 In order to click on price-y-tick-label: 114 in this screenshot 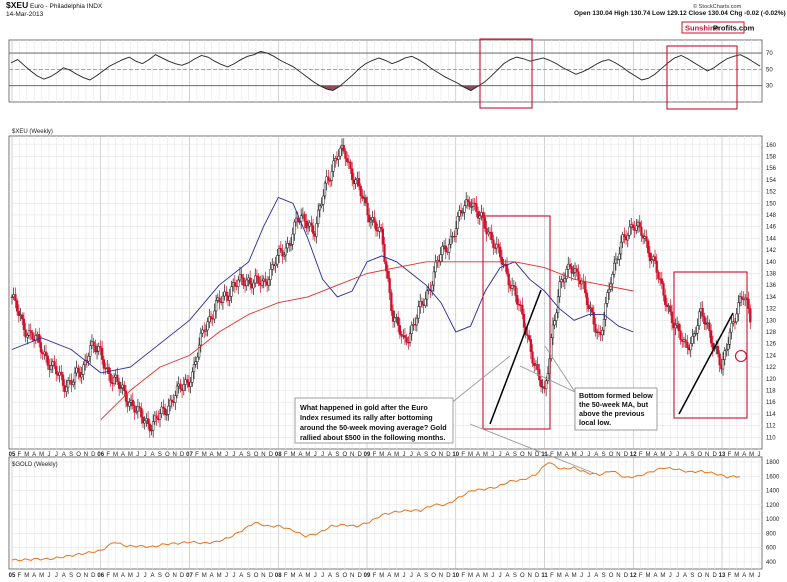, I will do `click(771, 415)`.